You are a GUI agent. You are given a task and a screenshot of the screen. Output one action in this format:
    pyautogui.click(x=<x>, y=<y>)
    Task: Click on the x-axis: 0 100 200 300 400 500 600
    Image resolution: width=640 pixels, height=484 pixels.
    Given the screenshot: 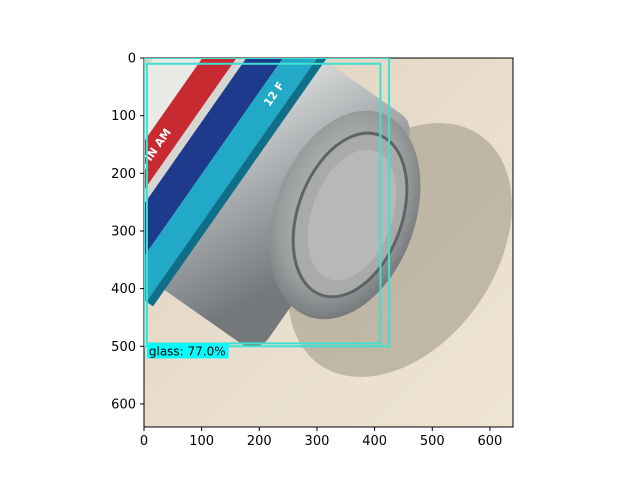 What is the action you would take?
    pyautogui.click(x=321, y=438)
    